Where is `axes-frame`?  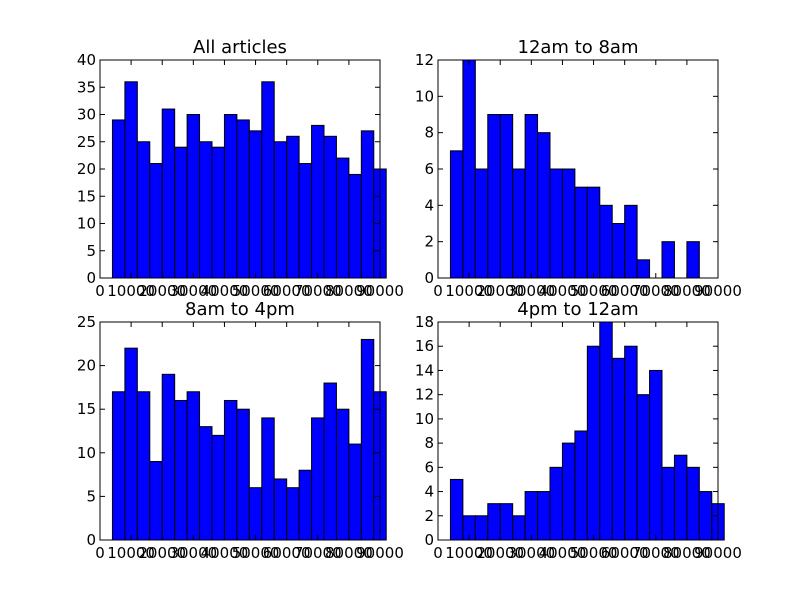
axes-frame is located at coordinates (578, 431).